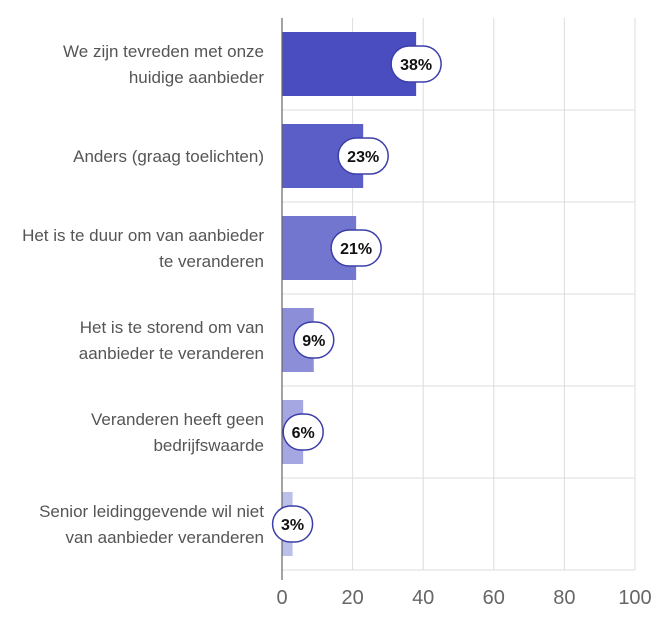 The image size is (668, 624). Describe the element at coordinates (163, 51) in the screenshot. I see `category-label: We zijn tevreden met onze` at that location.